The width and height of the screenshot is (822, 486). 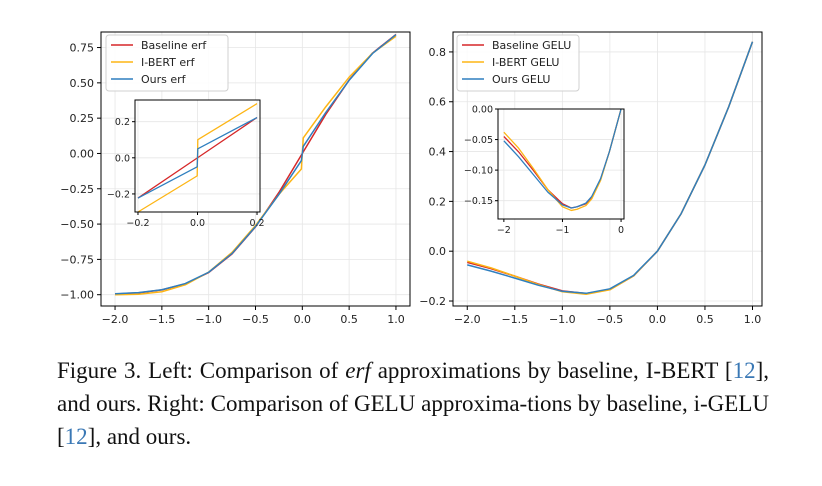 I want to click on y-tick-label: 0.4, so click(x=438, y=152).